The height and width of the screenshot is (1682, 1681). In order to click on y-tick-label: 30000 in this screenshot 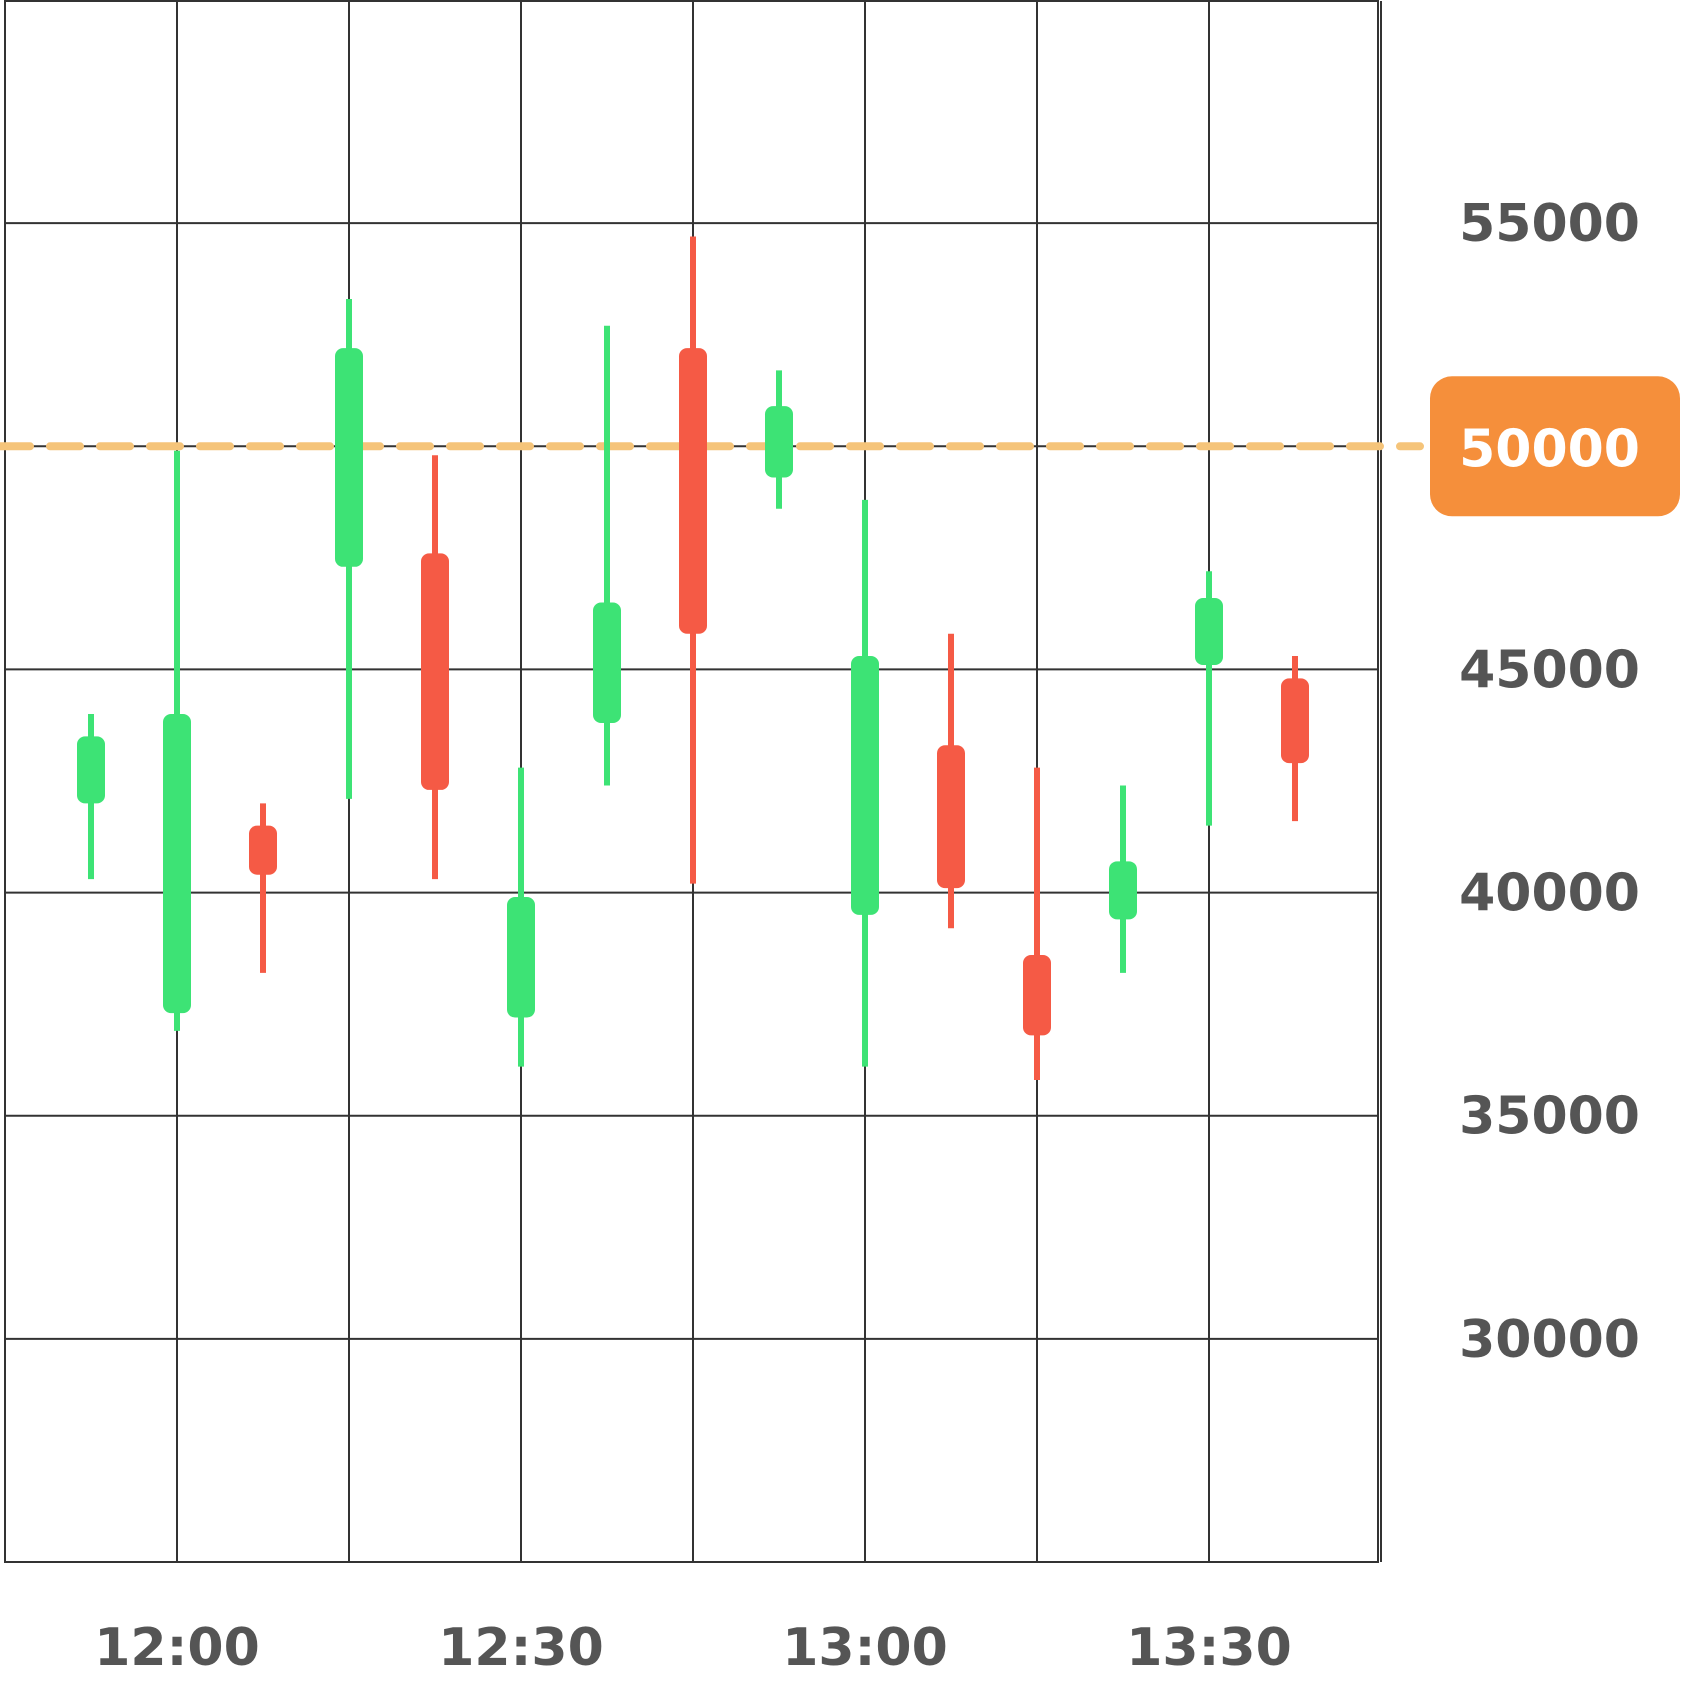, I will do `click(1549, 1340)`.